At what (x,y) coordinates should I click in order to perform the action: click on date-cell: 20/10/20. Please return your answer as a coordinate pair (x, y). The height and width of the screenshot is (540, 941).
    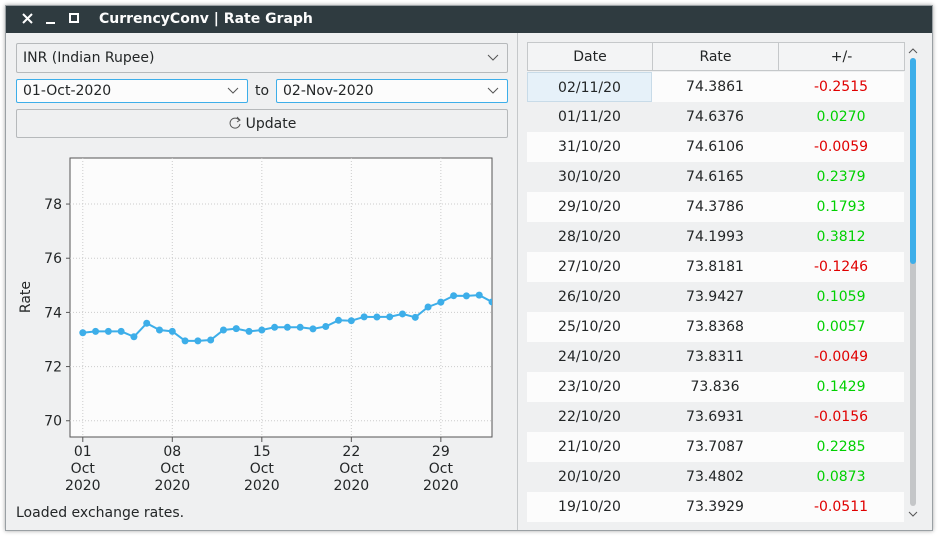
    Looking at the image, I should click on (589, 477).